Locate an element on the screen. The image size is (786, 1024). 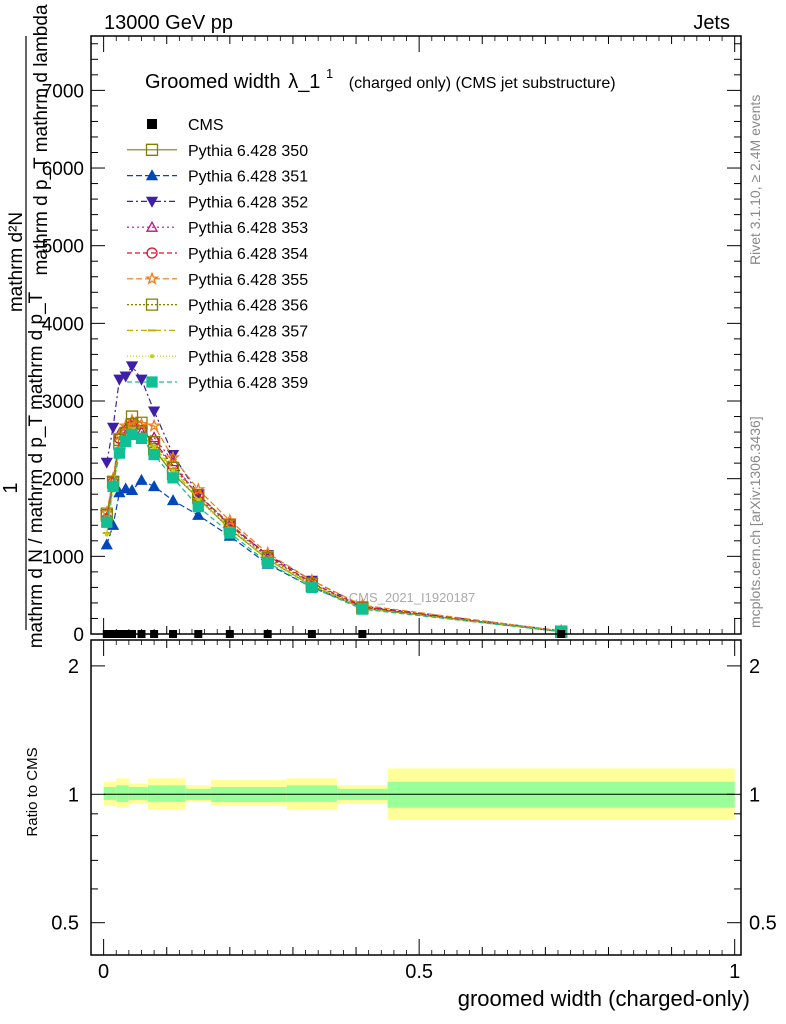
legend-label: Pythia 6.428 357 is located at coordinates (248, 331).